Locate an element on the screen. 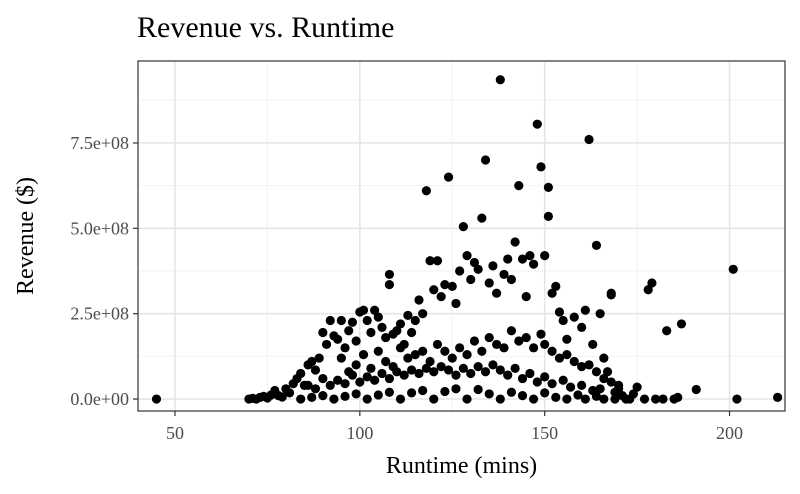  y-tick-label: 2.5e+08 is located at coordinates (99, 314).